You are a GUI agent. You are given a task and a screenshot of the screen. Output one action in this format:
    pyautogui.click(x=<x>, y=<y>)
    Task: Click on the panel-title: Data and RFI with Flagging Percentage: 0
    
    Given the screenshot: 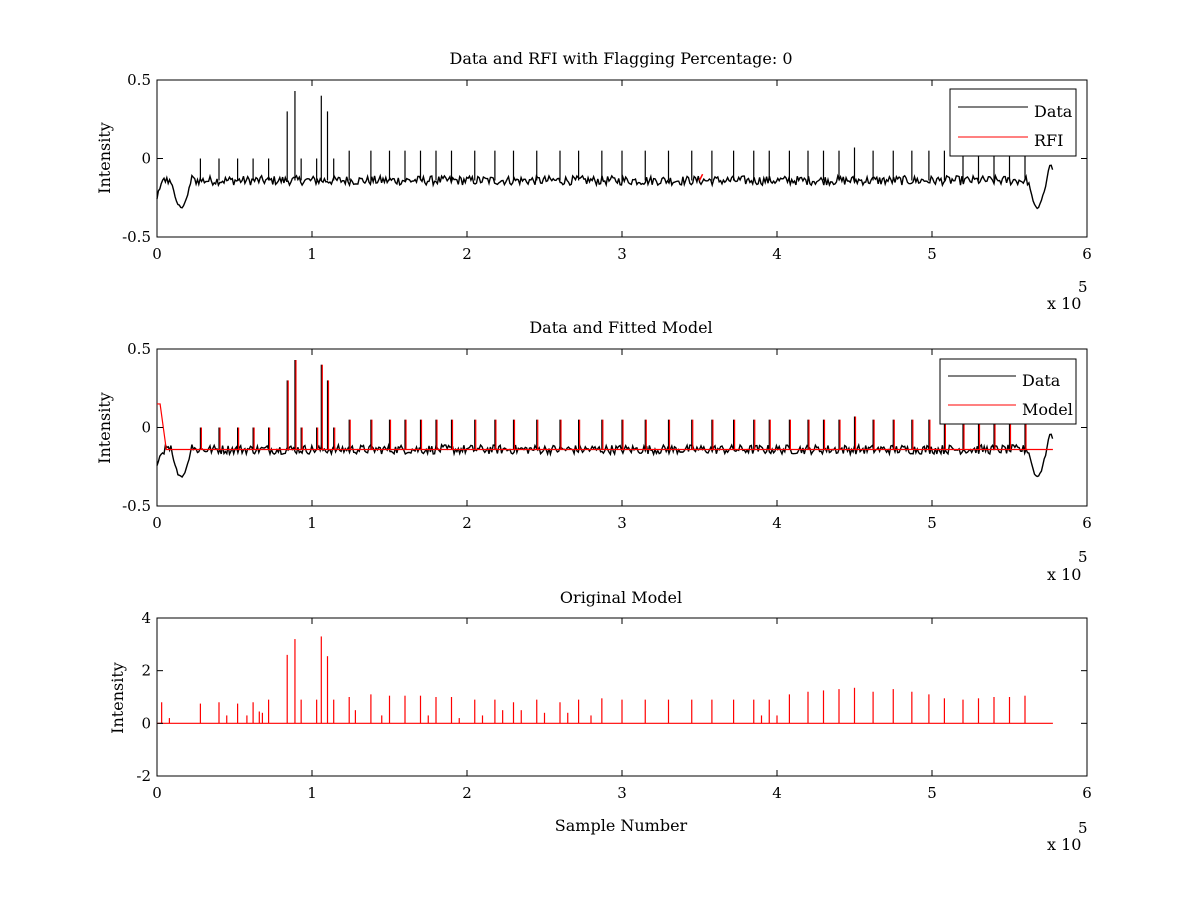 What is the action you would take?
    pyautogui.click(x=620, y=58)
    